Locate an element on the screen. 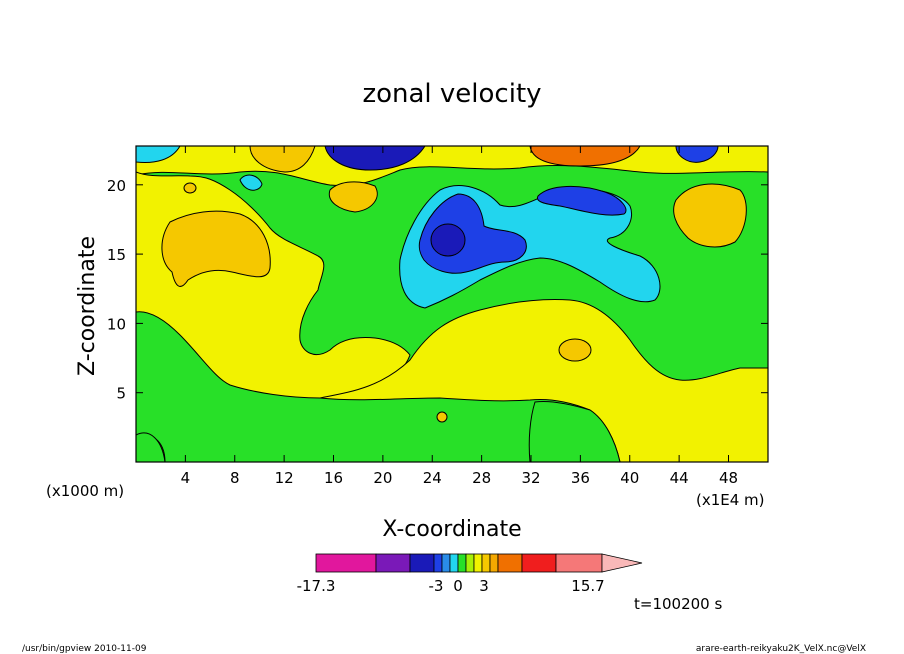  y-tick-label: 5 is located at coordinates (121, 394).